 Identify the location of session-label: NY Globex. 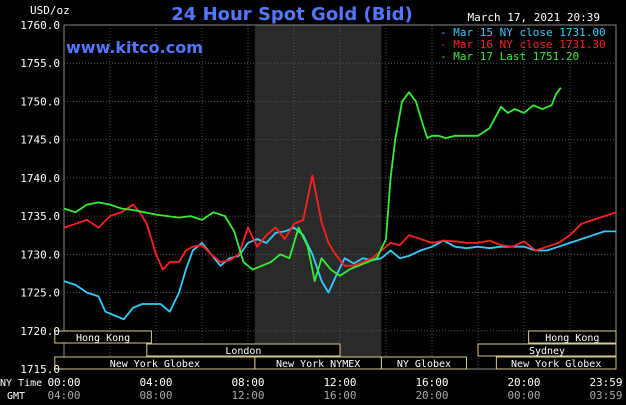
(424, 364).